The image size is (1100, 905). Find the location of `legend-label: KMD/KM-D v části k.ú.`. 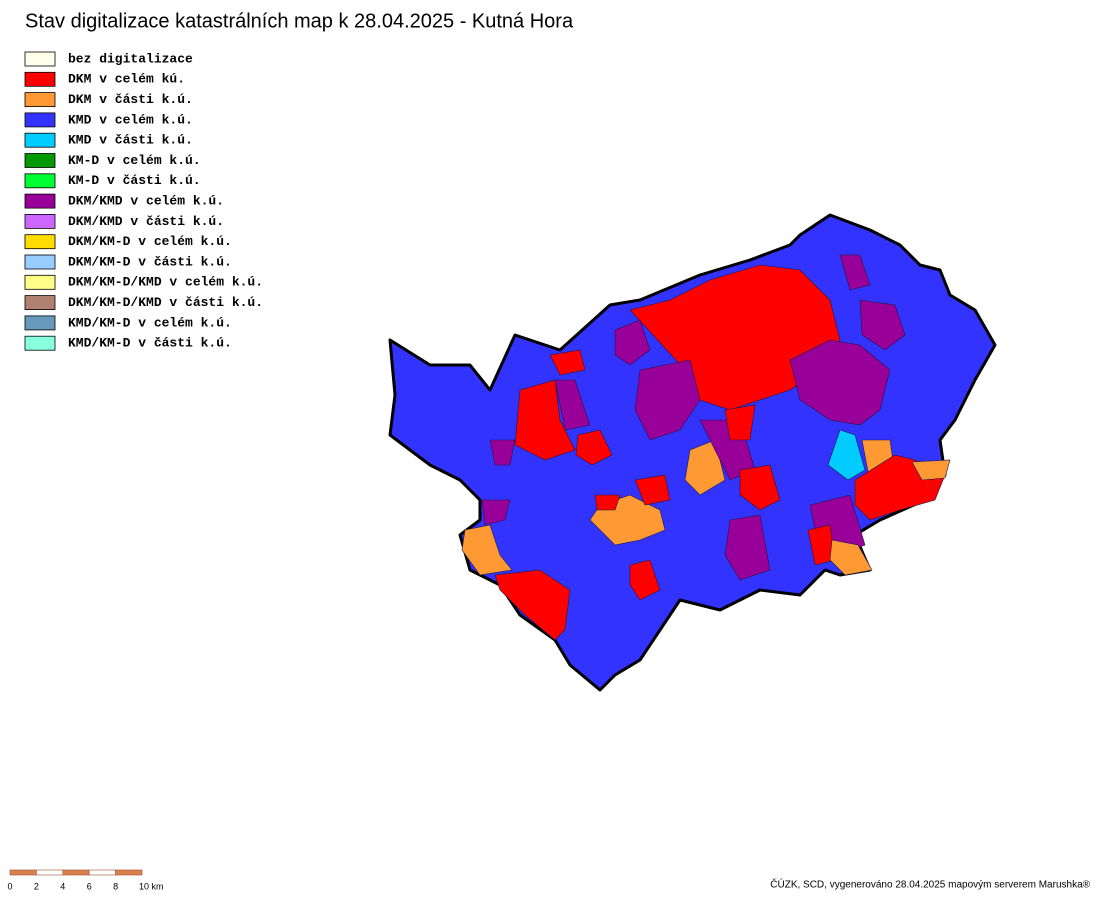

legend-label: KMD/KM-D v části k.ú. is located at coordinates (150, 343).